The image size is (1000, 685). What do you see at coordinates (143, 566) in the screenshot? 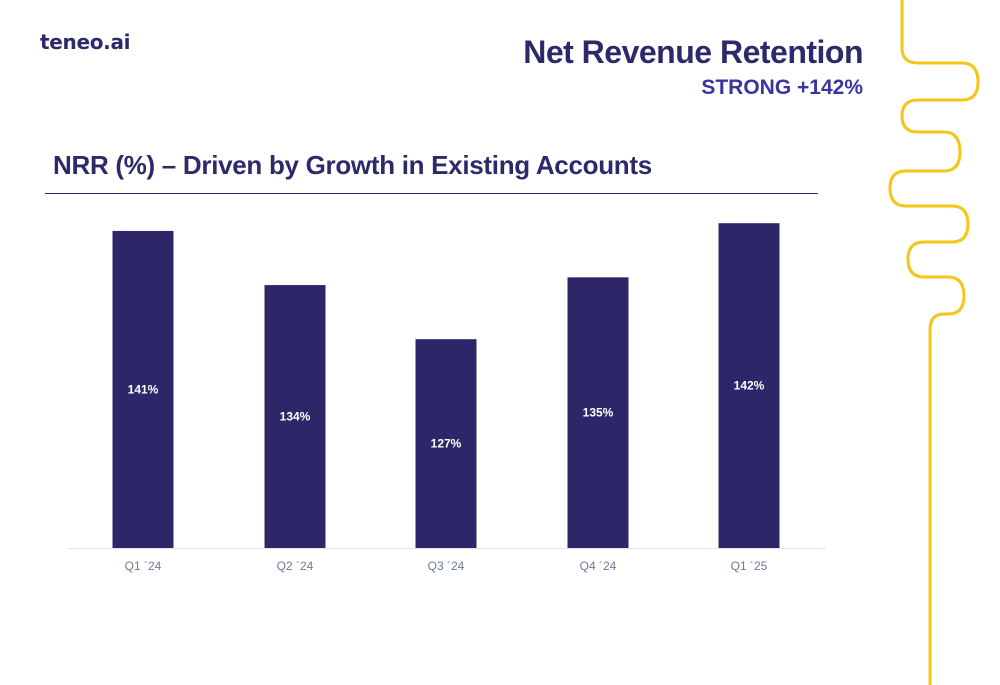
I see `x-tick-label: Q1 ´24` at bounding box center [143, 566].